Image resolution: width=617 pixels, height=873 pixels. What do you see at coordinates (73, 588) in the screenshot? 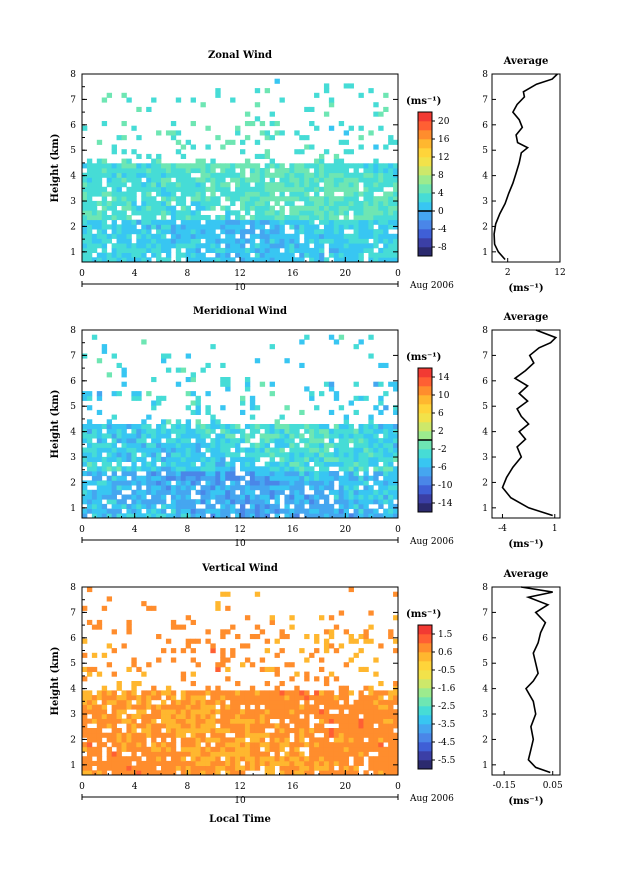
I see `y-tick-label: 8` at bounding box center [73, 588].